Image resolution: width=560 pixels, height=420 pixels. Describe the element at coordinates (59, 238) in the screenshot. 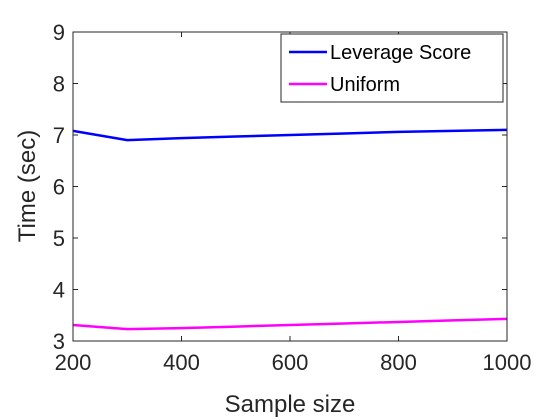

I see `y-tick-label: 5` at that location.